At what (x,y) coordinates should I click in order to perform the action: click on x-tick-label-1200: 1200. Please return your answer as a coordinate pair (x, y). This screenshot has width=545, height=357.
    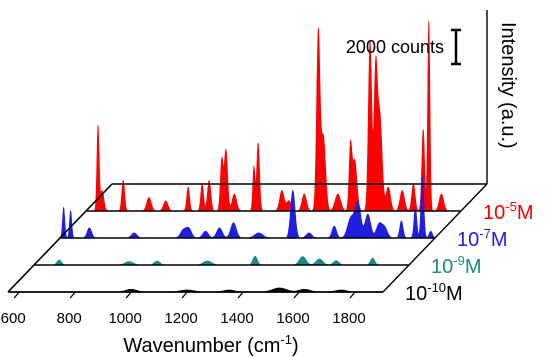
    Looking at the image, I should click on (180, 318).